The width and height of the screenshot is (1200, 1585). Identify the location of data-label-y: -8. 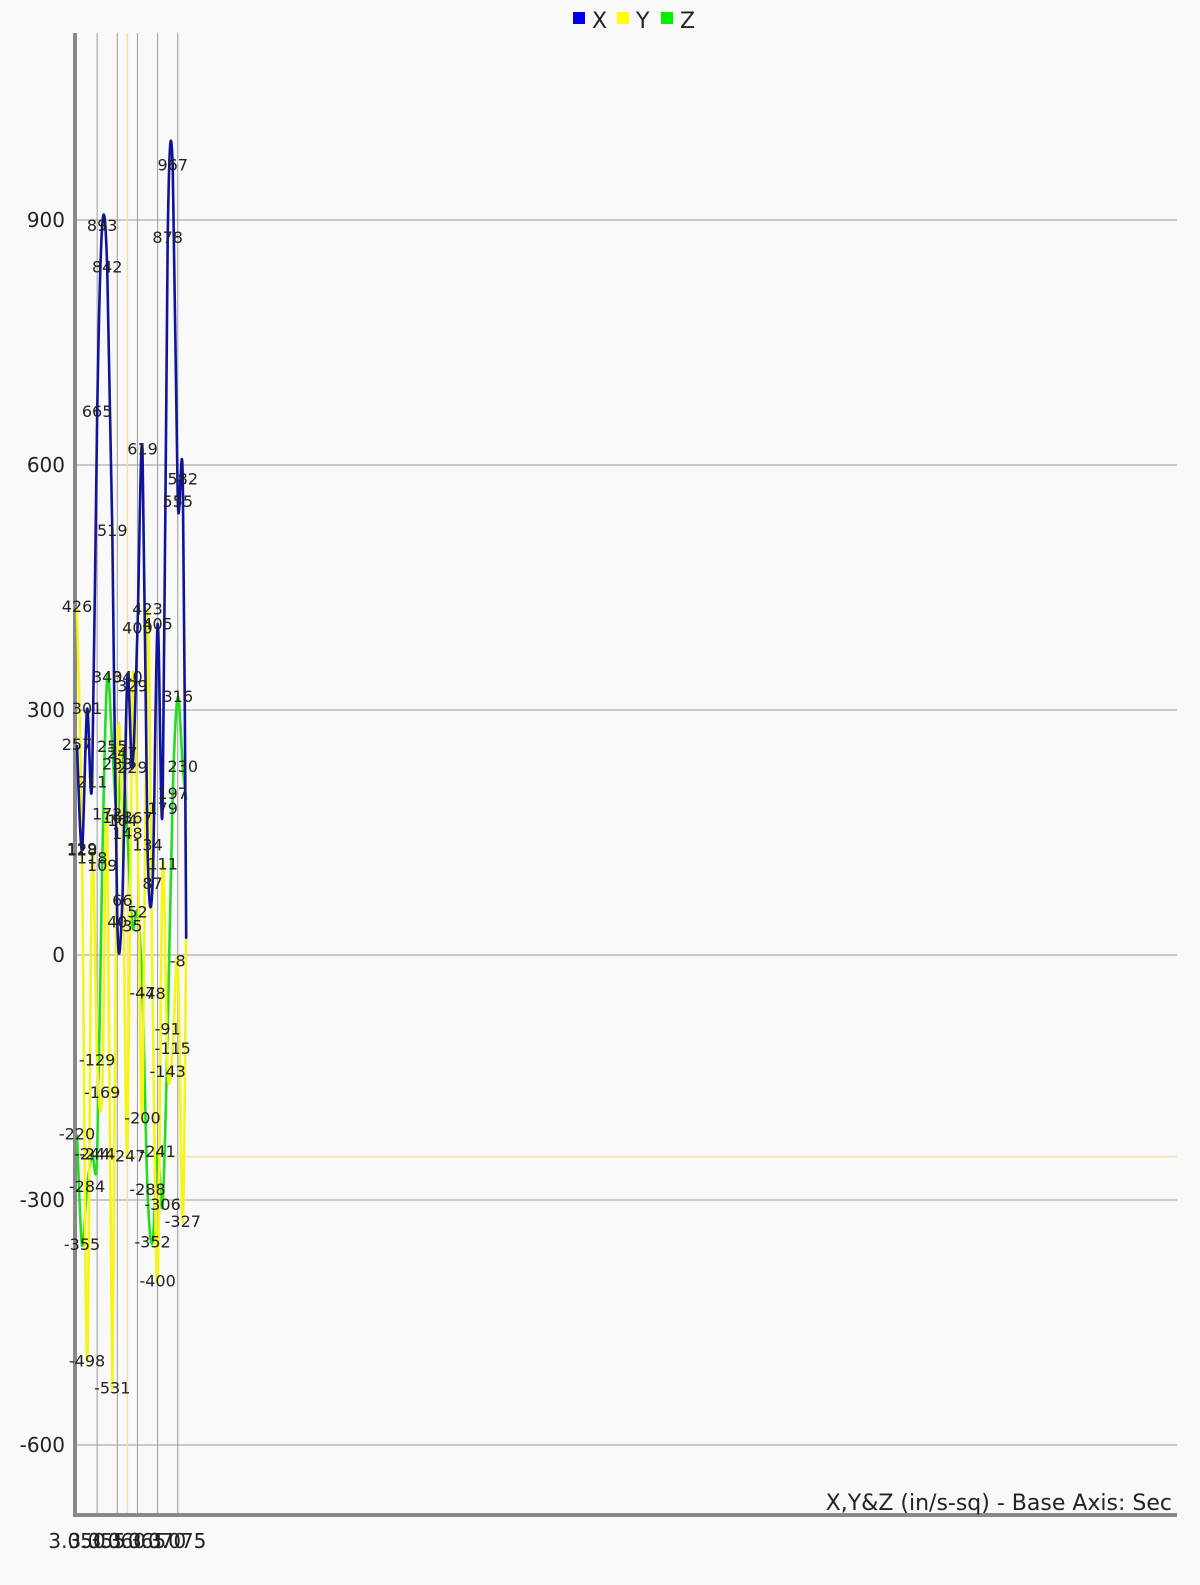
(178, 961).